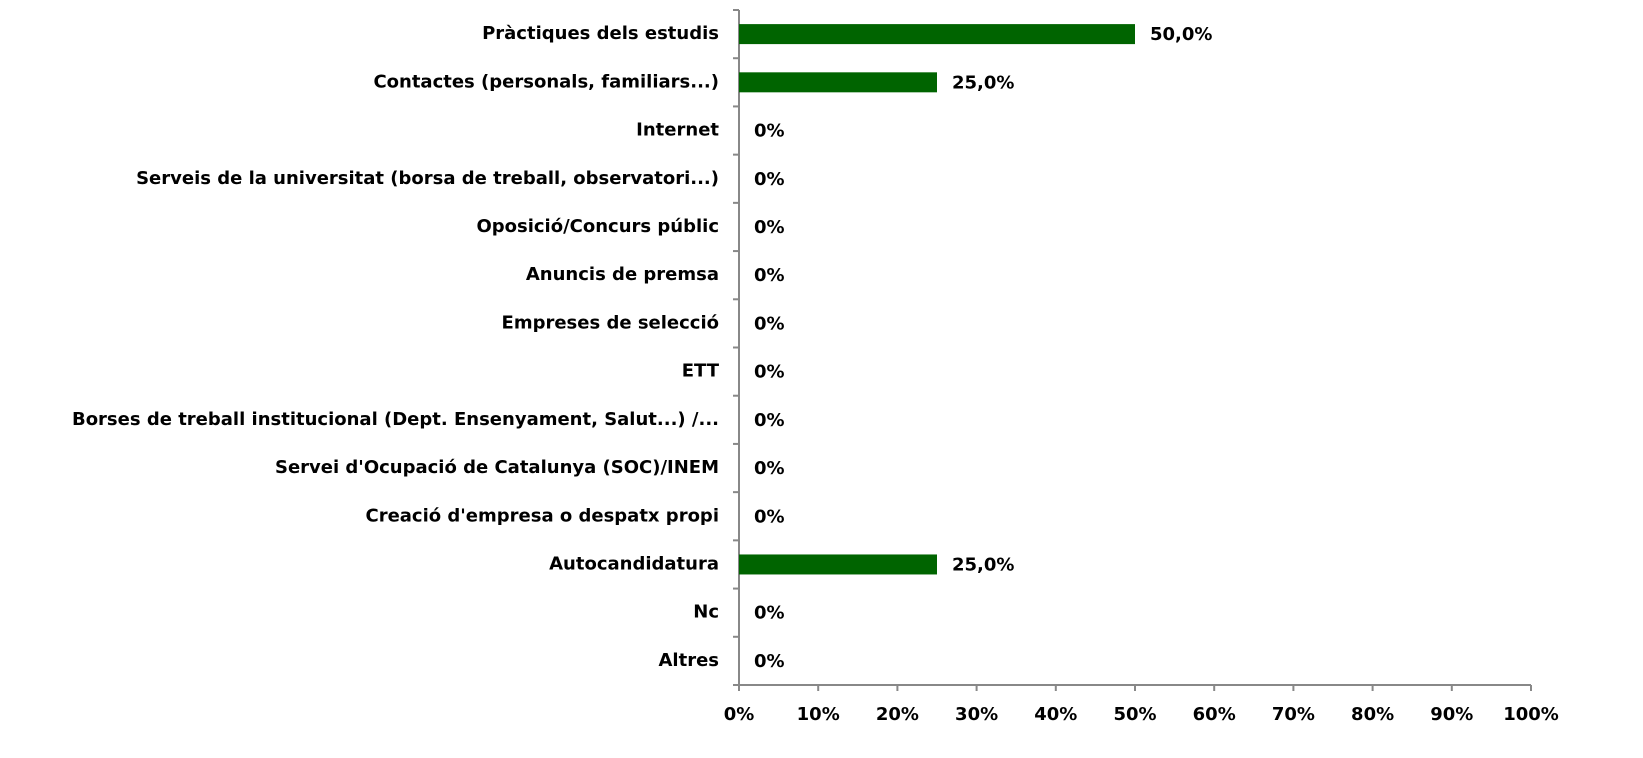 Image resolution: width=1643 pixels, height=758 pixels. What do you see at coordinates (634, 563) in the screenshot?
I see `y-tick-label: Autocandidatura` at bounding box center [634, 563].